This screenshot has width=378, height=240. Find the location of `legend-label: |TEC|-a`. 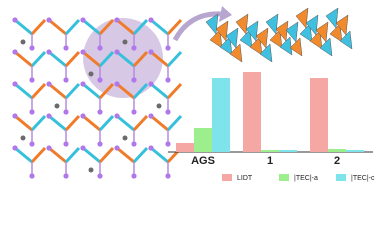

legend-label: |TEC|-a is located at coordinates (306, 178).